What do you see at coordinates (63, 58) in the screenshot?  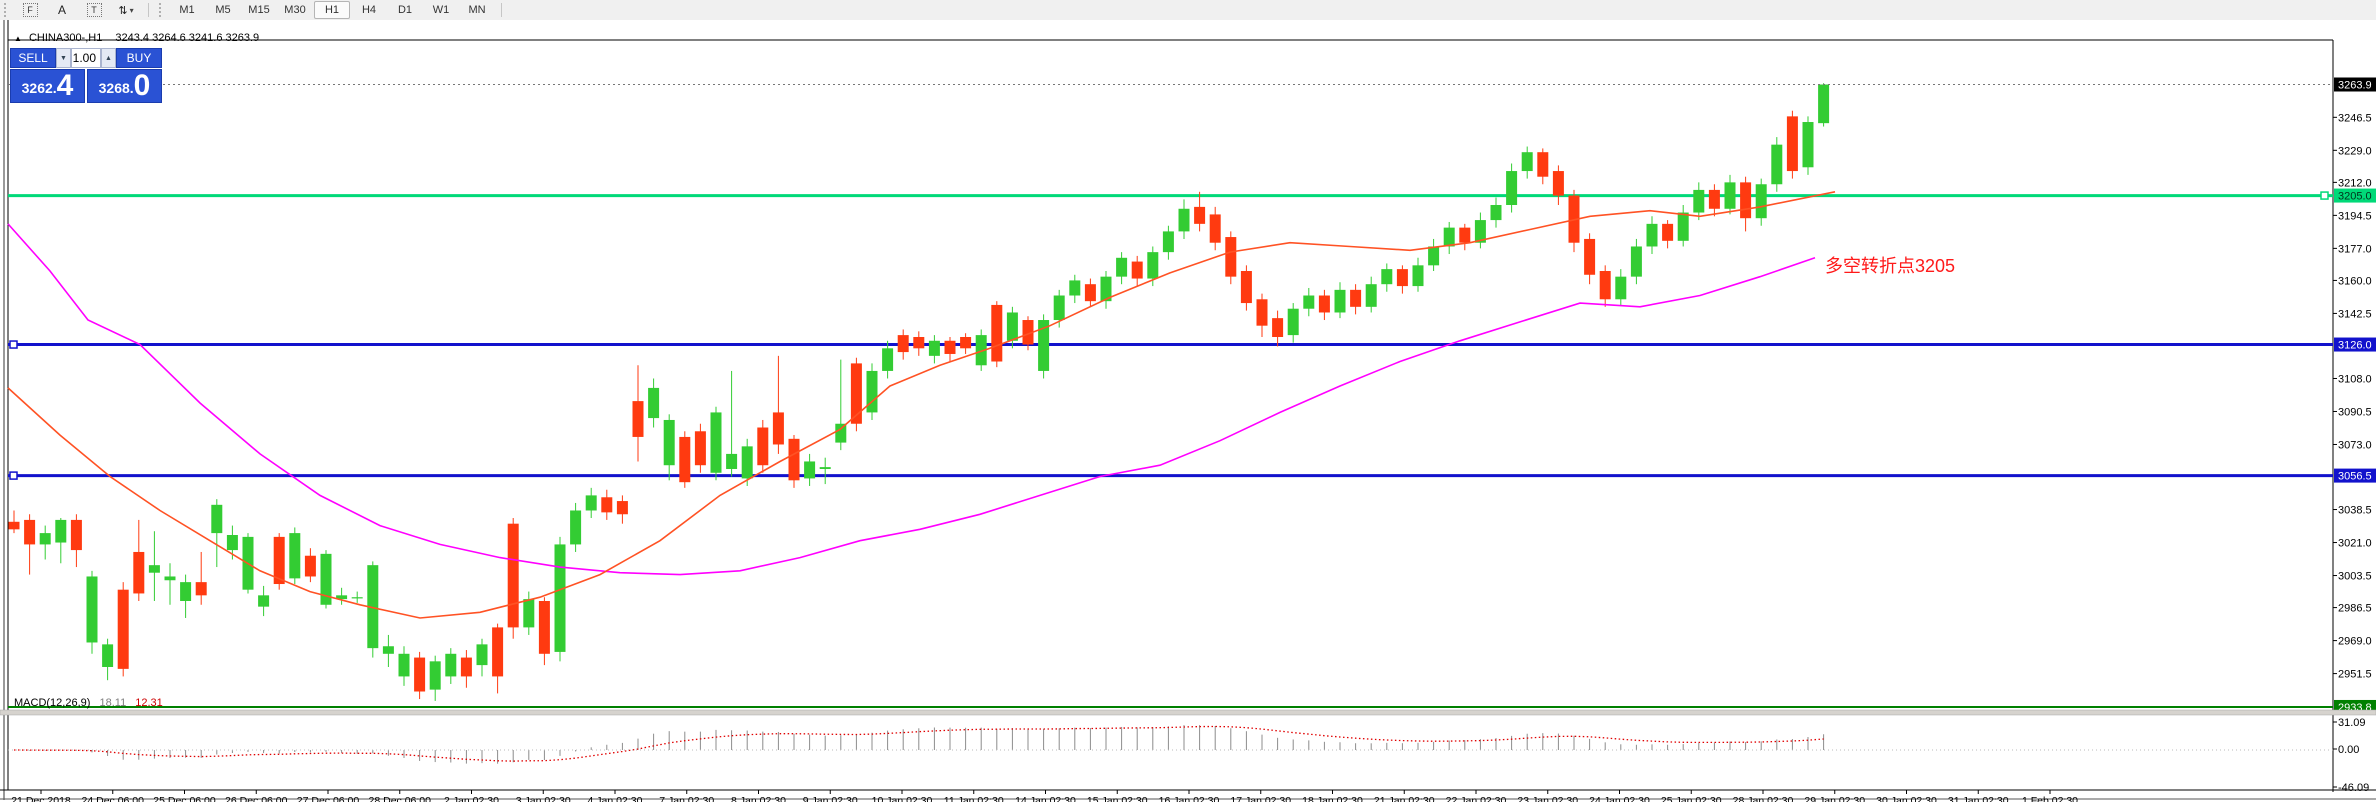 I see `volume-decrease-button: ▼` at bounding box center [63, 58].